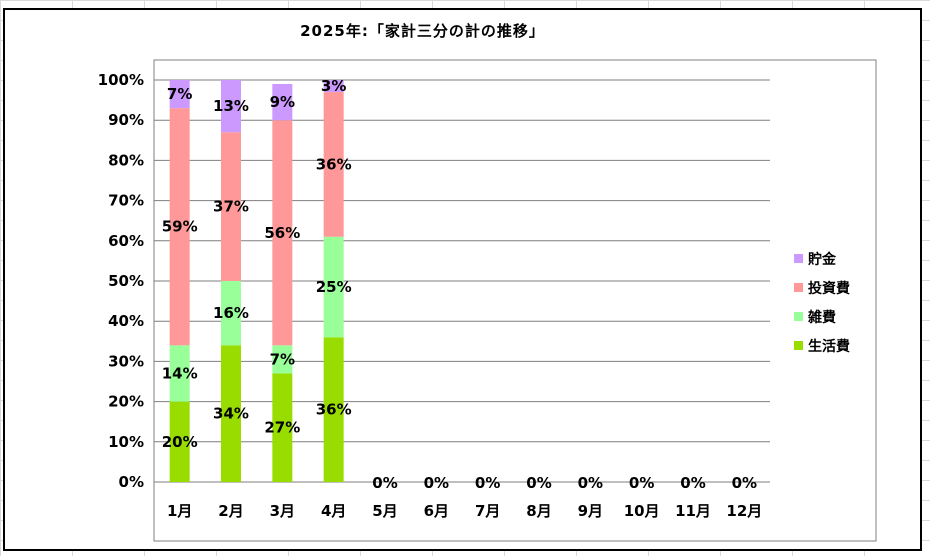 The image size is (930, 556). I want to click on bars, so click(256, 281).